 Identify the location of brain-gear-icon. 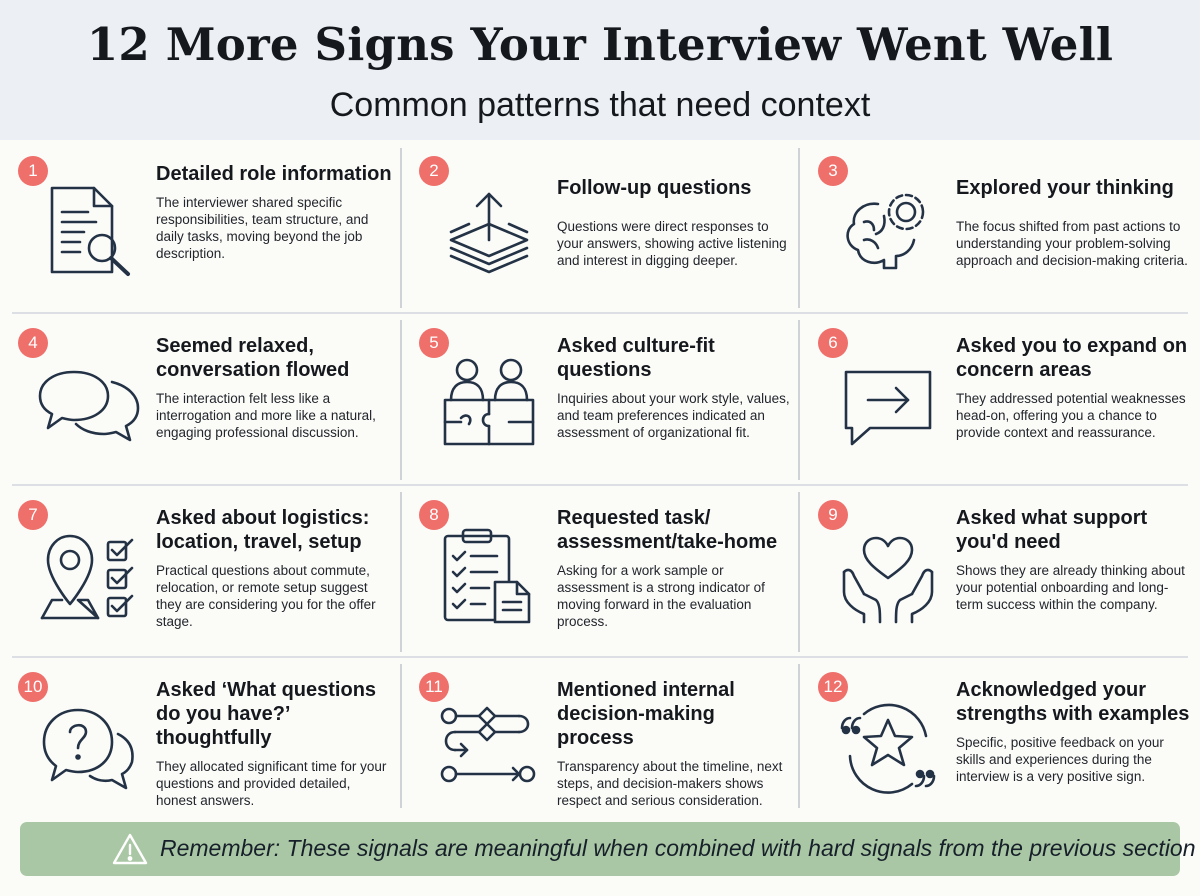
(888, 230).